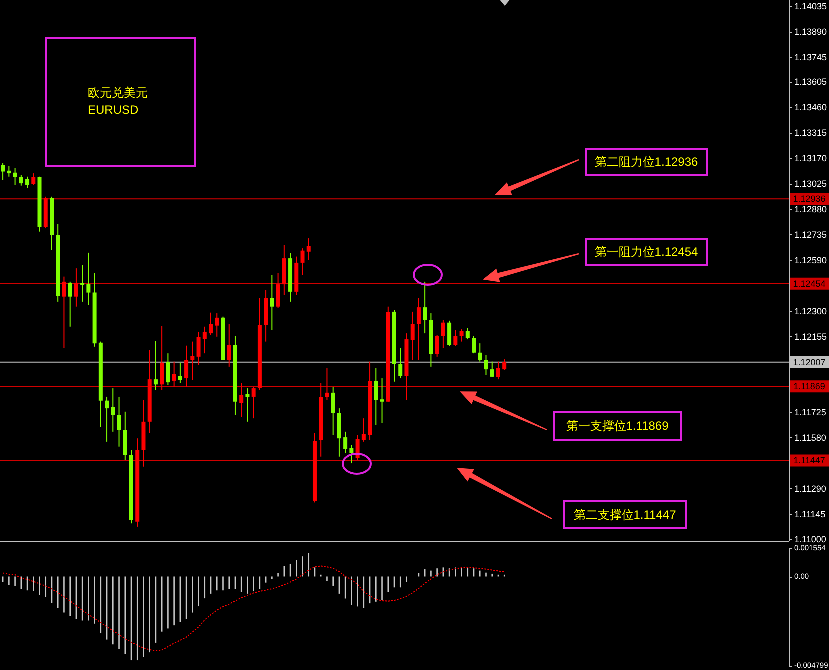  What do you see at coordinates (617, 426) in the screenshot?
I see `annotation: 第一支撑位1.11869` at bounding box center [617, 426].